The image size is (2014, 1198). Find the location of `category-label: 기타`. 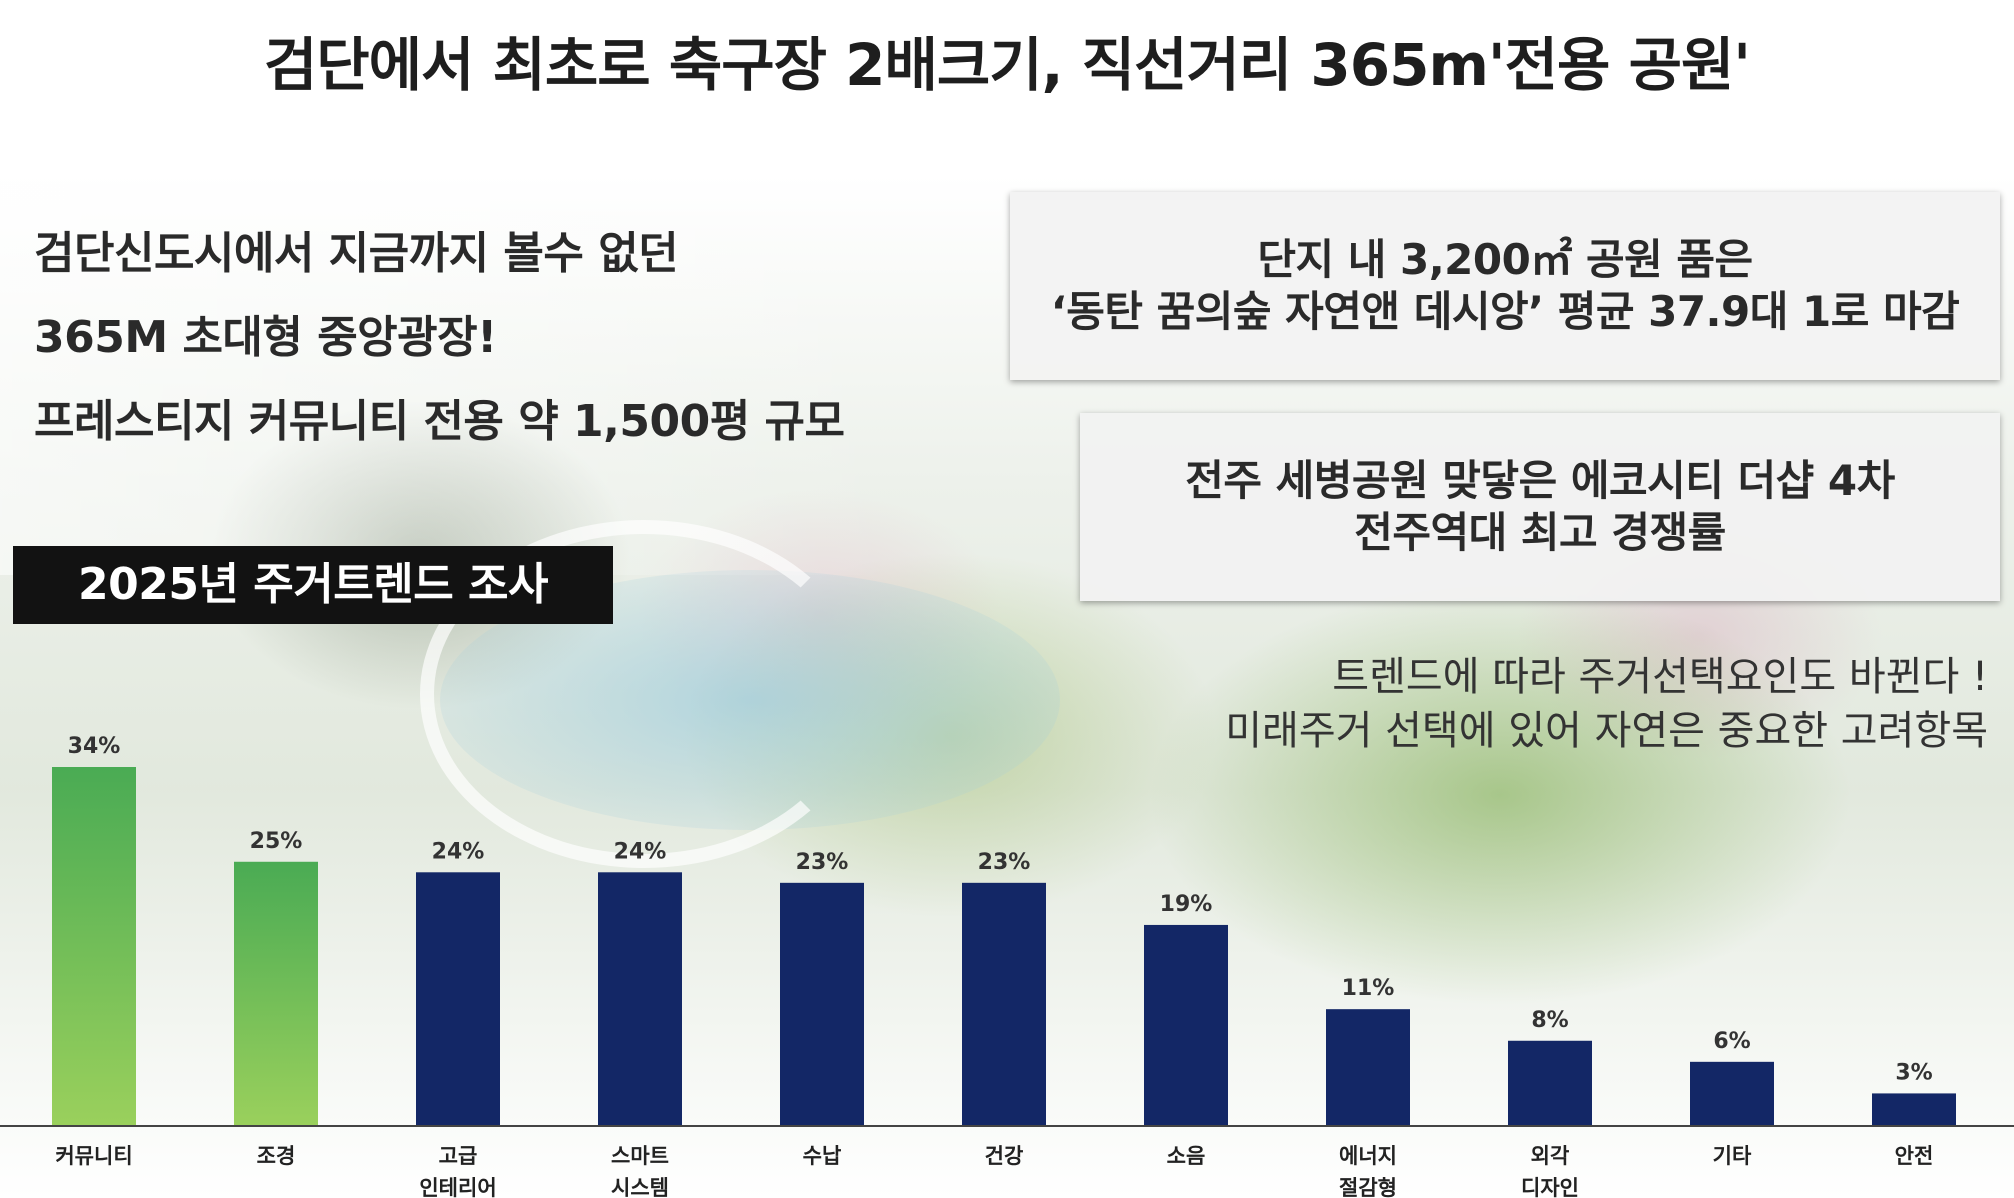

category-label: 기타 is located at coordinates (1732, 1156).